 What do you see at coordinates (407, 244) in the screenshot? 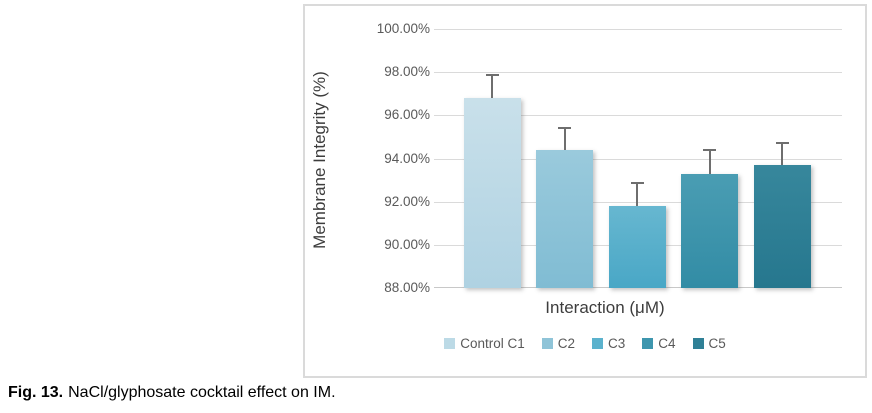
I see `y-tick-label: 90.00%` at bounding box center [407, 244].